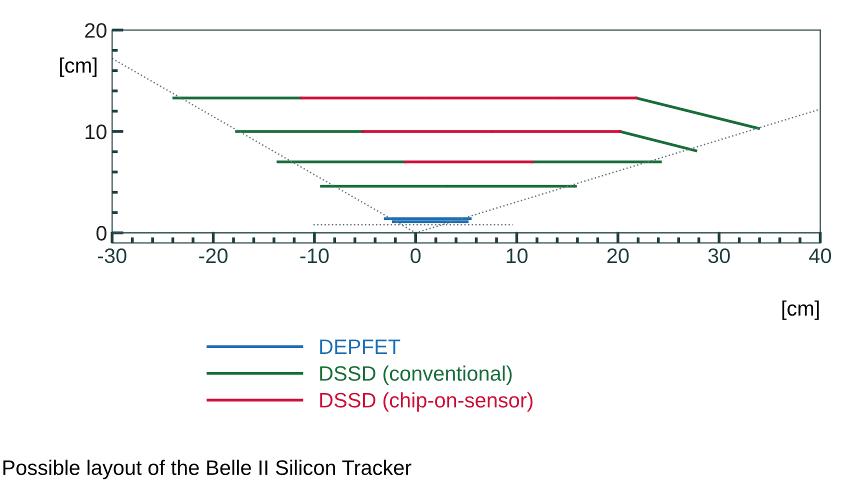 The image size is (843, 485). Describe the element at coordinates (314, 256) in the screenshot. I see `x-tick-label: -10` at that location.